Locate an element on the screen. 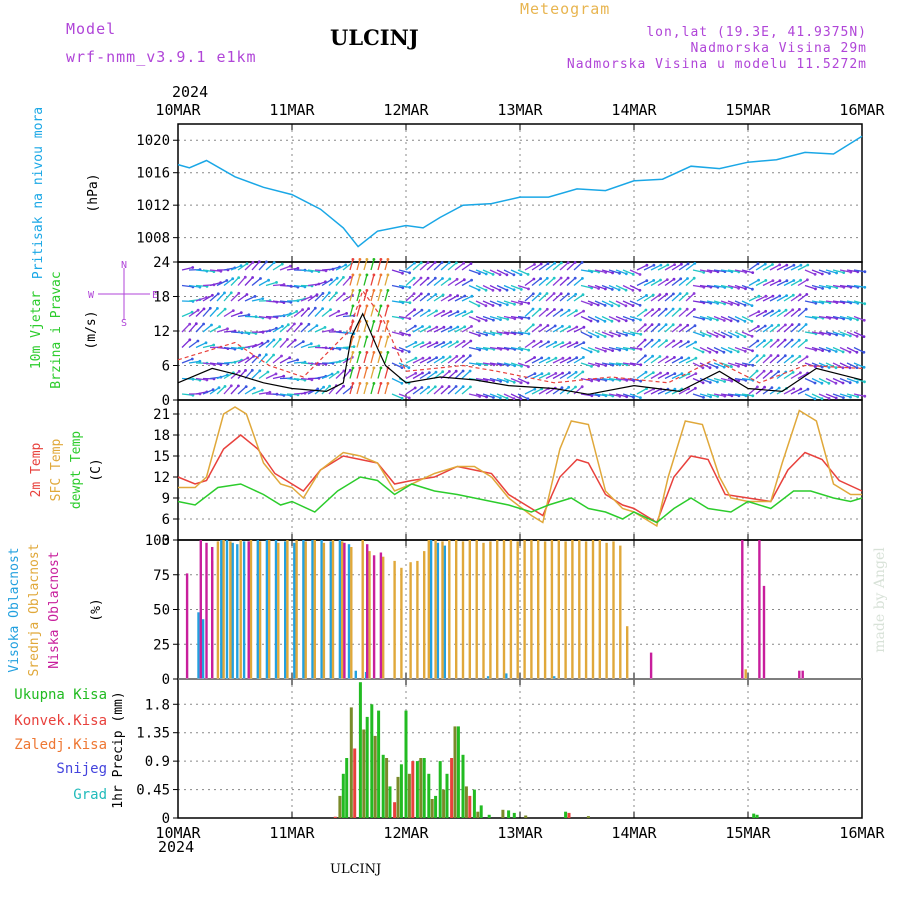 The height and width of the screenshot is (900, 900). y-tick-label: 0 is located at coordinates (166, 819).